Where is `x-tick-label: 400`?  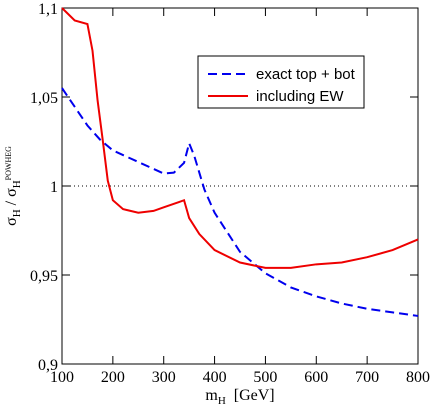 x-tick-label: 400 is located at coordinates (215, 377).